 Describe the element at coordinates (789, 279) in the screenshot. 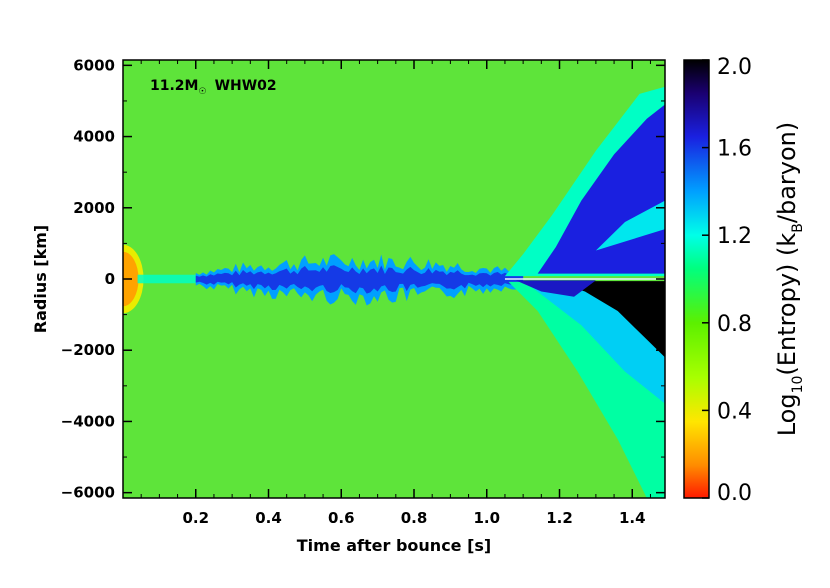

I see `colorbar-title: Log10(Entropy) (kB/baryon)` at that location.